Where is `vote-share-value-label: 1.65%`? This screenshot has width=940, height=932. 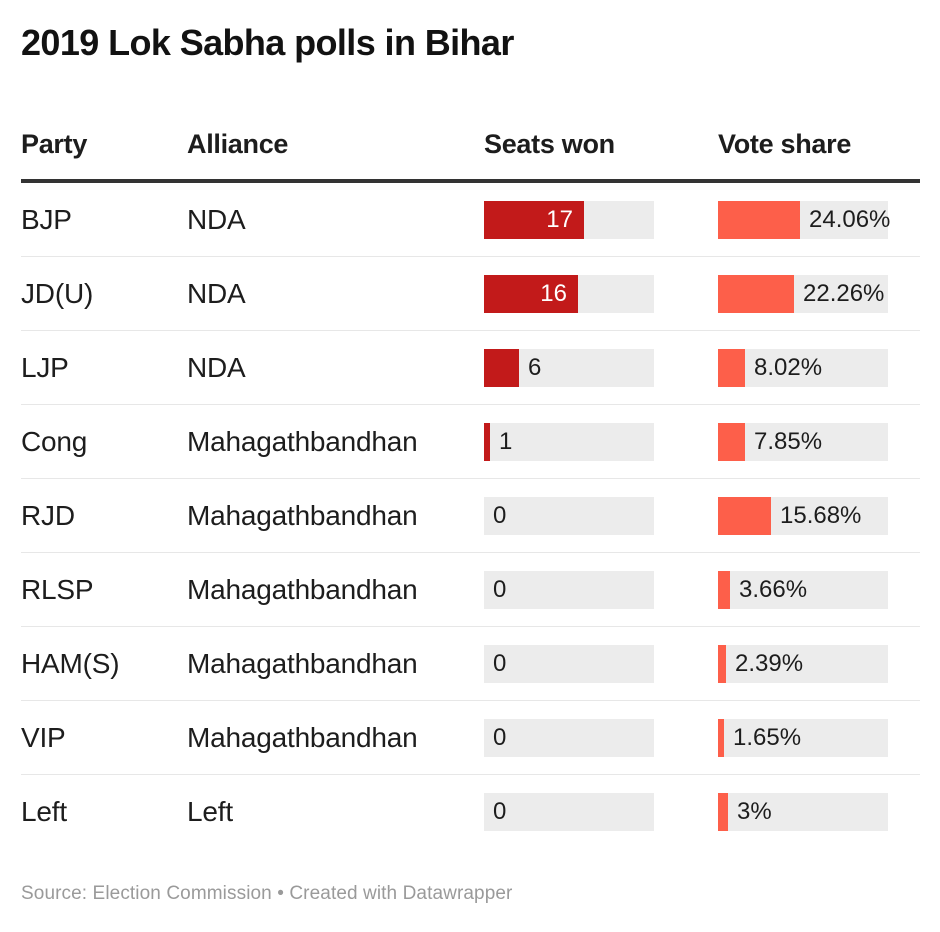 vote-share-value-label: 1.65% is located at coordinates (767, 737).